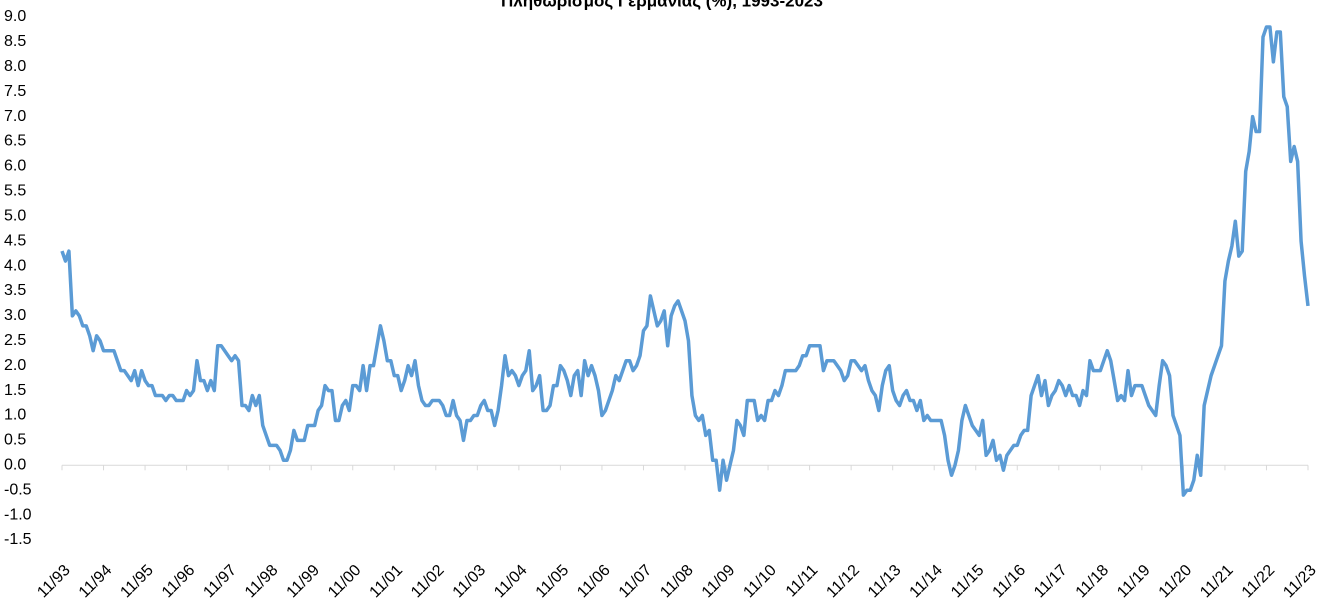 This screenshot has width=1323, height=598. What do you see at coordinates (15, 66) in the screenshot?
I see `y-tick-label: 8.0` at bounding box center [15, 66].